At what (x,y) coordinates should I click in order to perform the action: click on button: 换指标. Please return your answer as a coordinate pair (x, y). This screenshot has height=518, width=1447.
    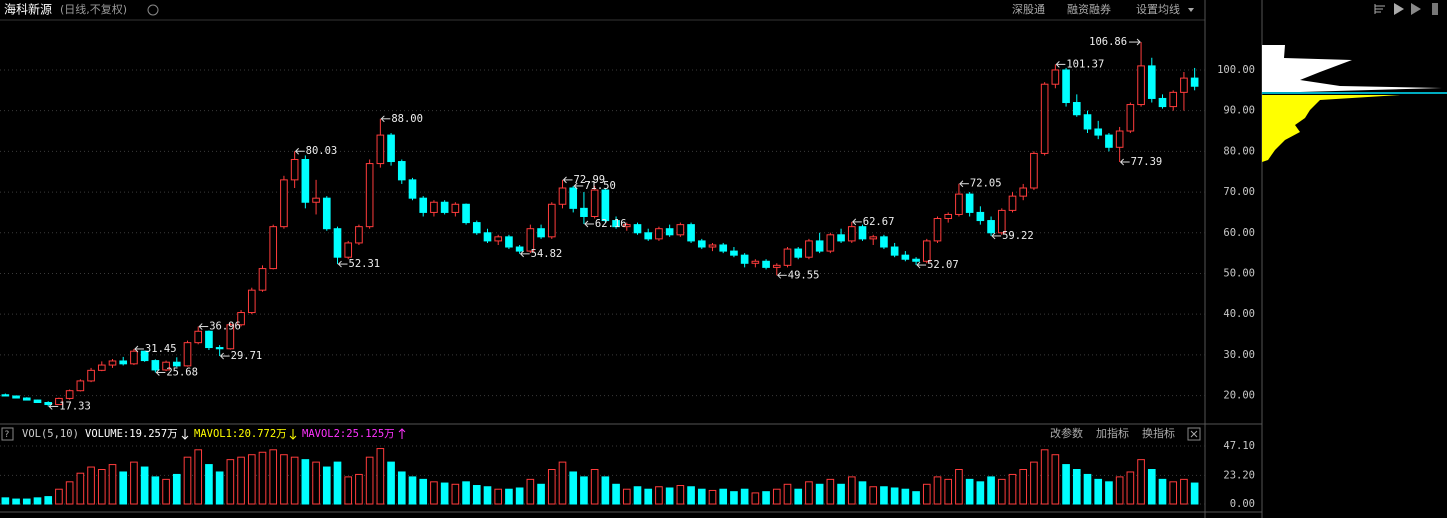
    Looking at the image, I should click on (1158, 433).